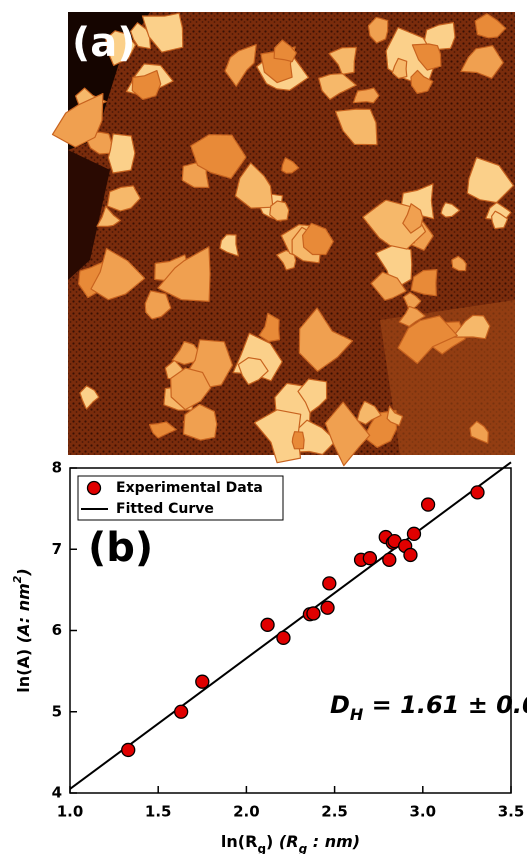  Describe the element at coordinates (57, 793) in the screenshot. I see `y-tick-label: 4` at that location.